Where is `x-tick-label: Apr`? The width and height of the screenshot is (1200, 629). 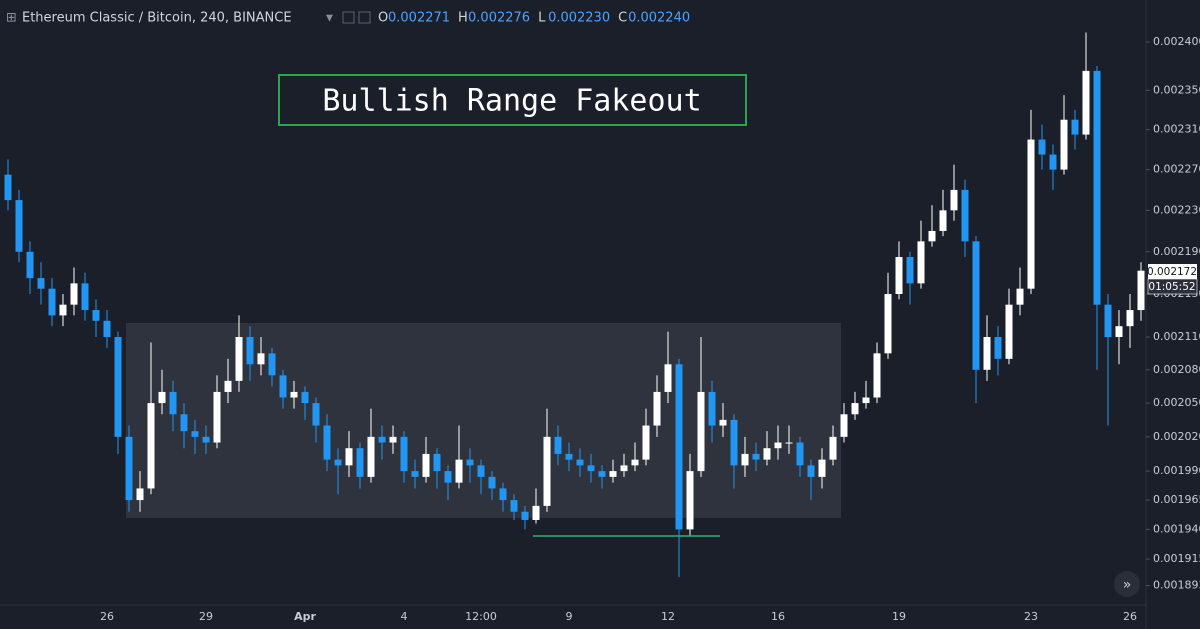
x-tick-label: Apr is located at coordinates (305, 616).